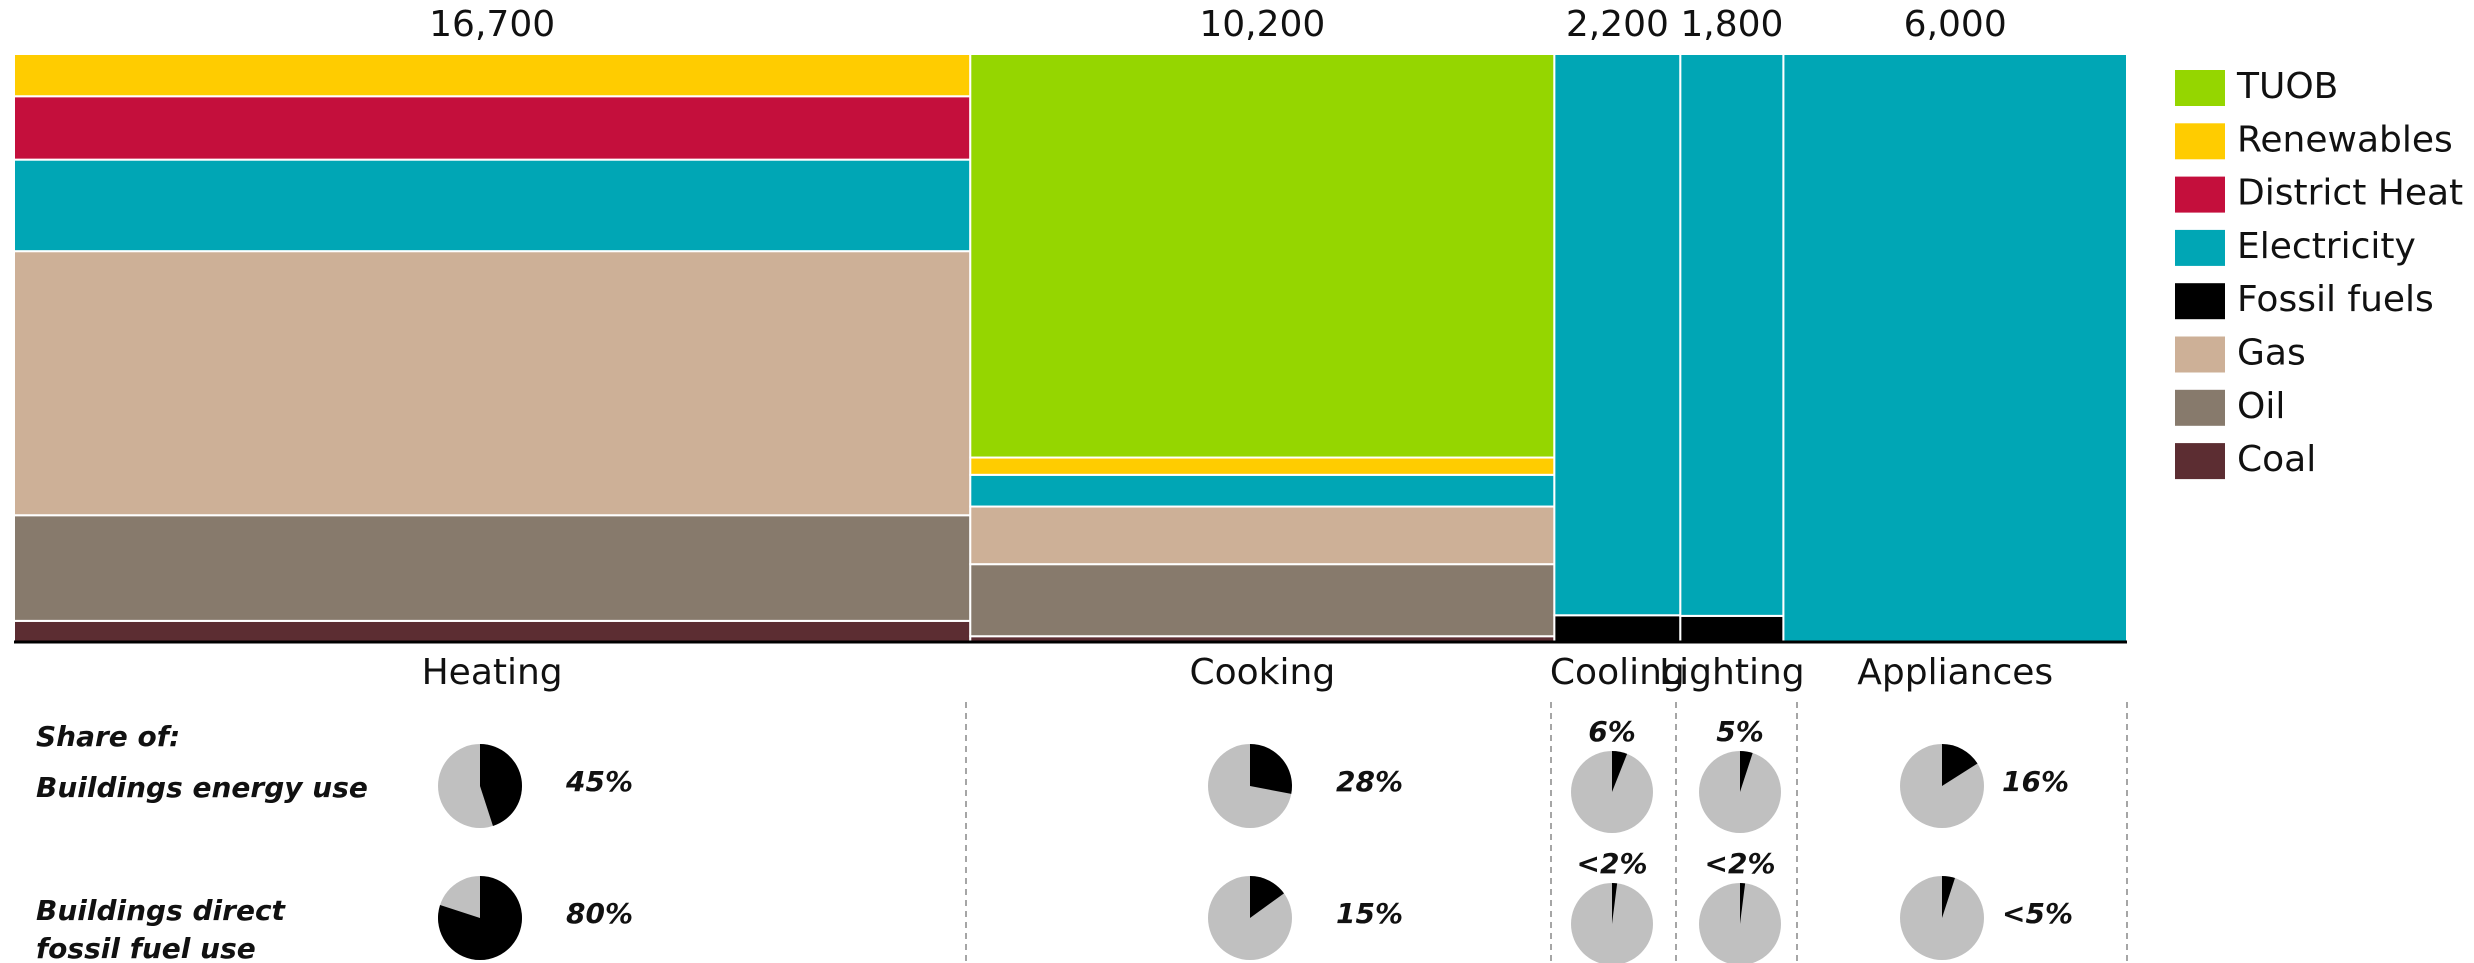 The height and width of the screenshot is (963, 2474). Describe the element at coordinates (2037, 913) in the screenshot. I see `pie-label: <5%` at that location.